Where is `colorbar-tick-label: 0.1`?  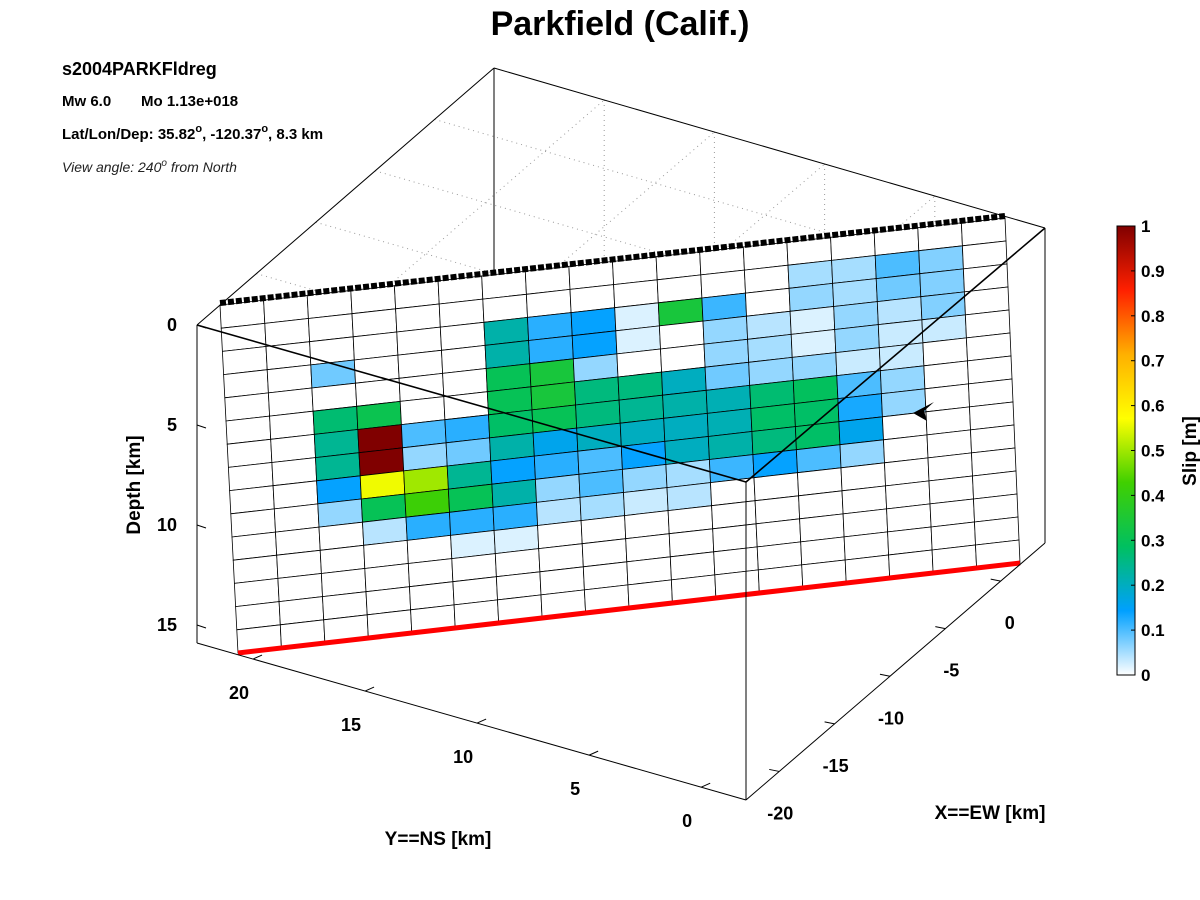 colorbar-tick-label: 0.1 is located at coordinates (1153, 630).